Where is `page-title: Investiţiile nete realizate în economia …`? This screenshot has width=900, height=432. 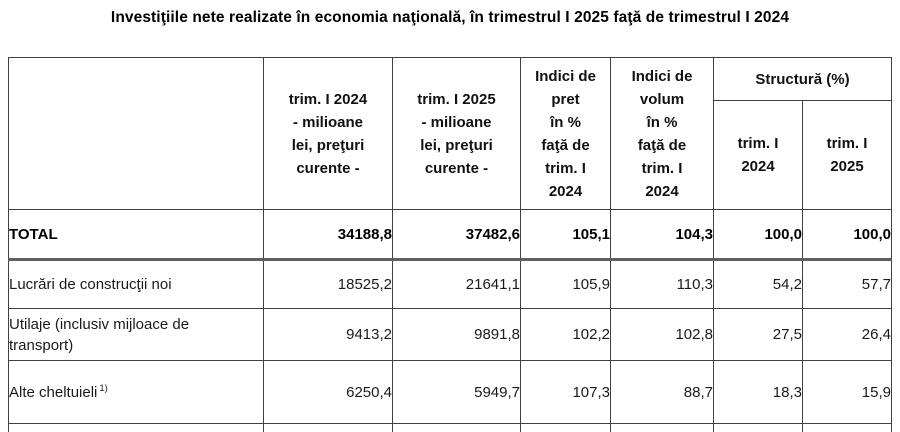 page-title: Investiţiile nete realizate în economia … is located at coordinates (450, 17).